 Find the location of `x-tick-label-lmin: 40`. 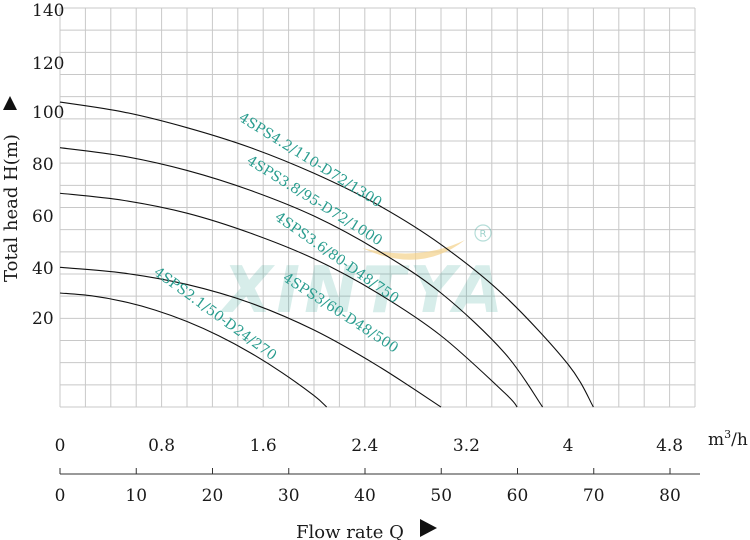

x-tick-label-lmin: 40 is located at coordinates (365, 496).